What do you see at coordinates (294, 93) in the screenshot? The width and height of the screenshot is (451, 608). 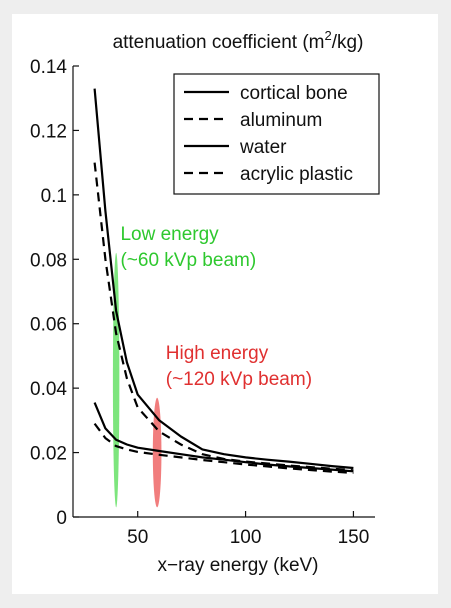 I see `legend-label: cortical bone` at bounding box center [294, 93].